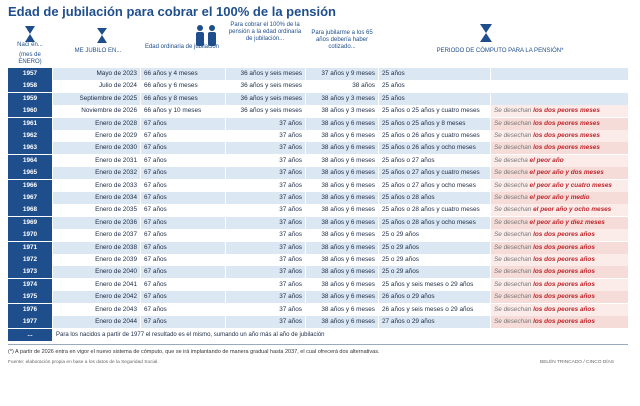 The height and width of the screenshot is (406, 640). What do you see at coordinates (30, 185) in the screenshot?
I see `year: 1966` at bounding box center [30, 185].